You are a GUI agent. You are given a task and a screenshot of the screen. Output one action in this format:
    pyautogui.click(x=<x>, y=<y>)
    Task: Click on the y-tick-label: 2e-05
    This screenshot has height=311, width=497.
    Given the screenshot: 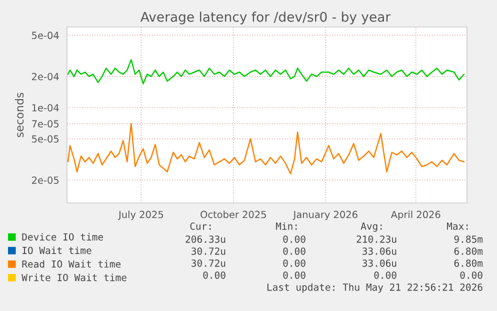 What is the action you would take?
    pyautogui.click(x=45, y=180)
    